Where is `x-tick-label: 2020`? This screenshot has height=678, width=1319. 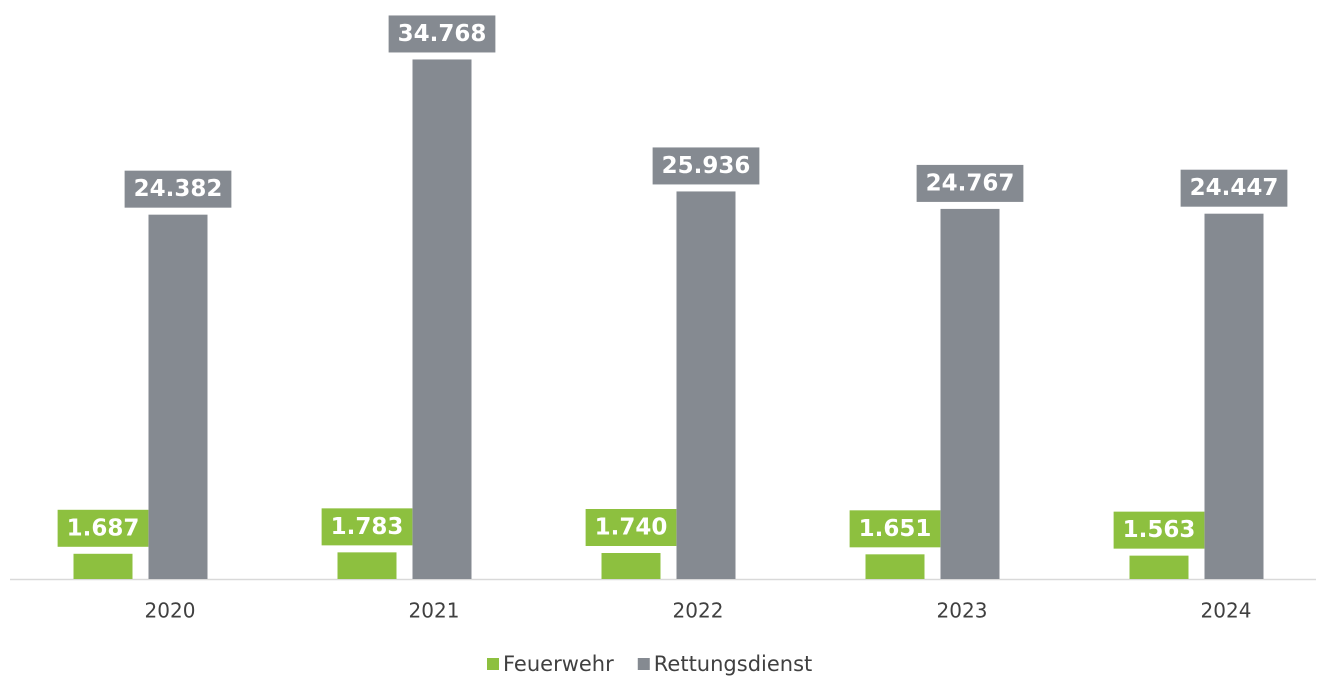
x-tick-label: 2020 is located at coordinates (170, 611).